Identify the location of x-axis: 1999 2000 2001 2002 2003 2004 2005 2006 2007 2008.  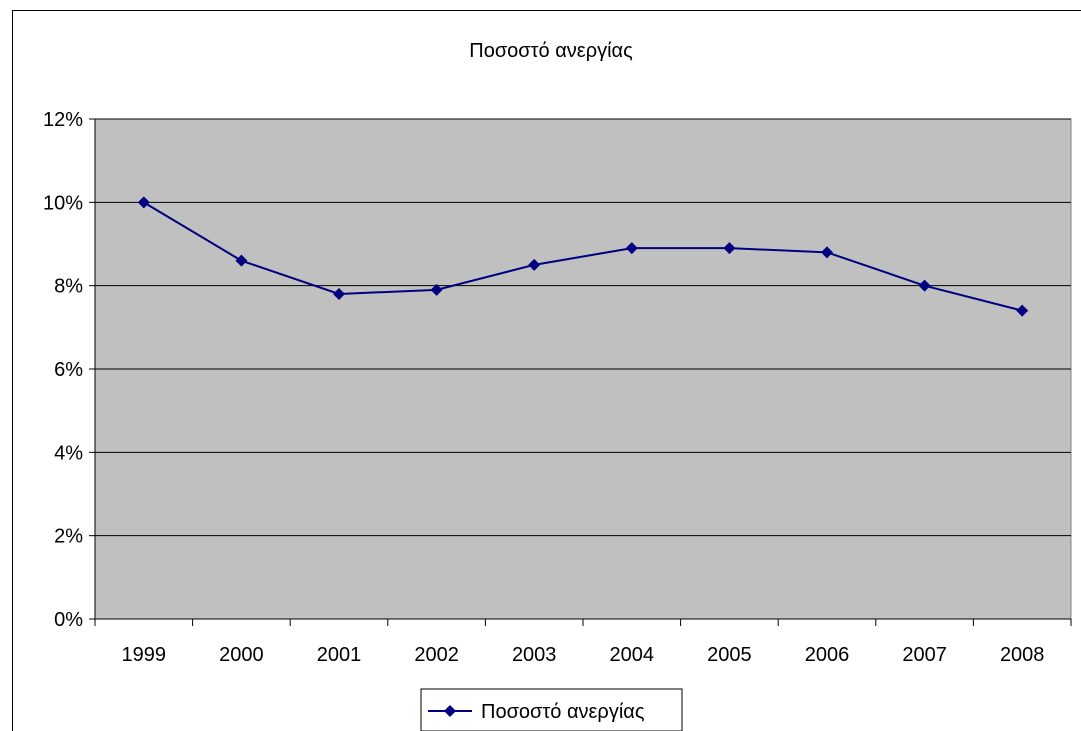
(583, 642).